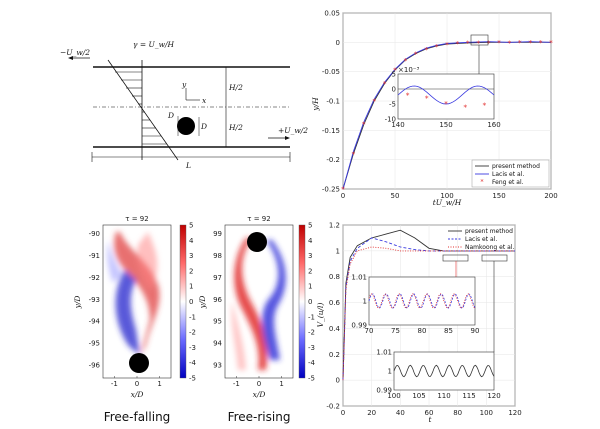 This screenshot has width=600, height=429. Describe the element at coordinates (204, 100) in the screenshot. I see `local-x-label: x` at that location.